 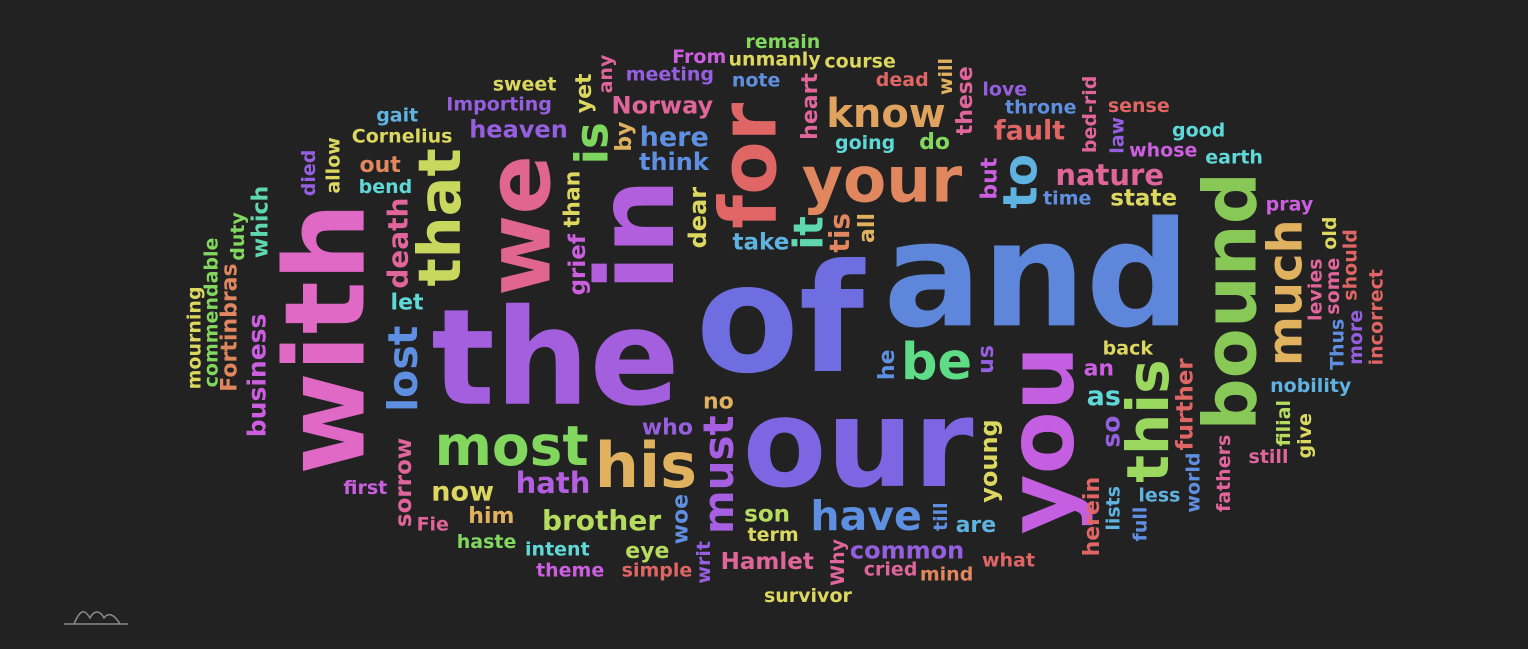 What do you see at coordinates (1111, 432) in the screenshot?
I see `word-so: so` at bounding box center [1111, 432].